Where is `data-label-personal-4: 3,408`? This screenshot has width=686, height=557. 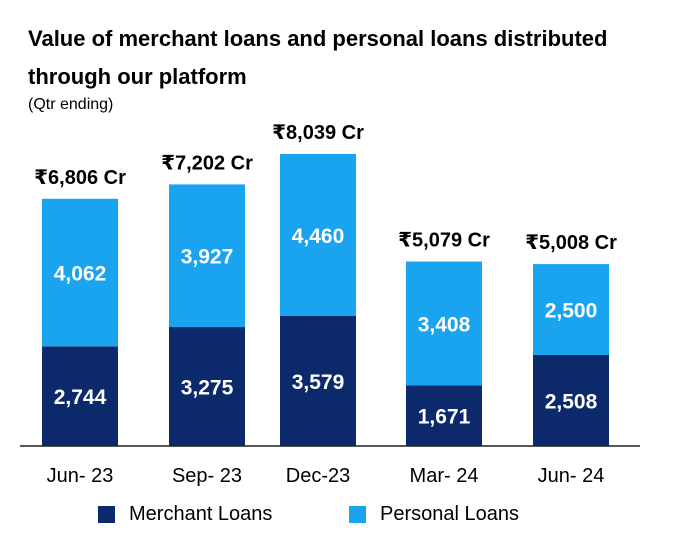
data-label-personal-4: 3,408 is located at coordinates (444, 324).